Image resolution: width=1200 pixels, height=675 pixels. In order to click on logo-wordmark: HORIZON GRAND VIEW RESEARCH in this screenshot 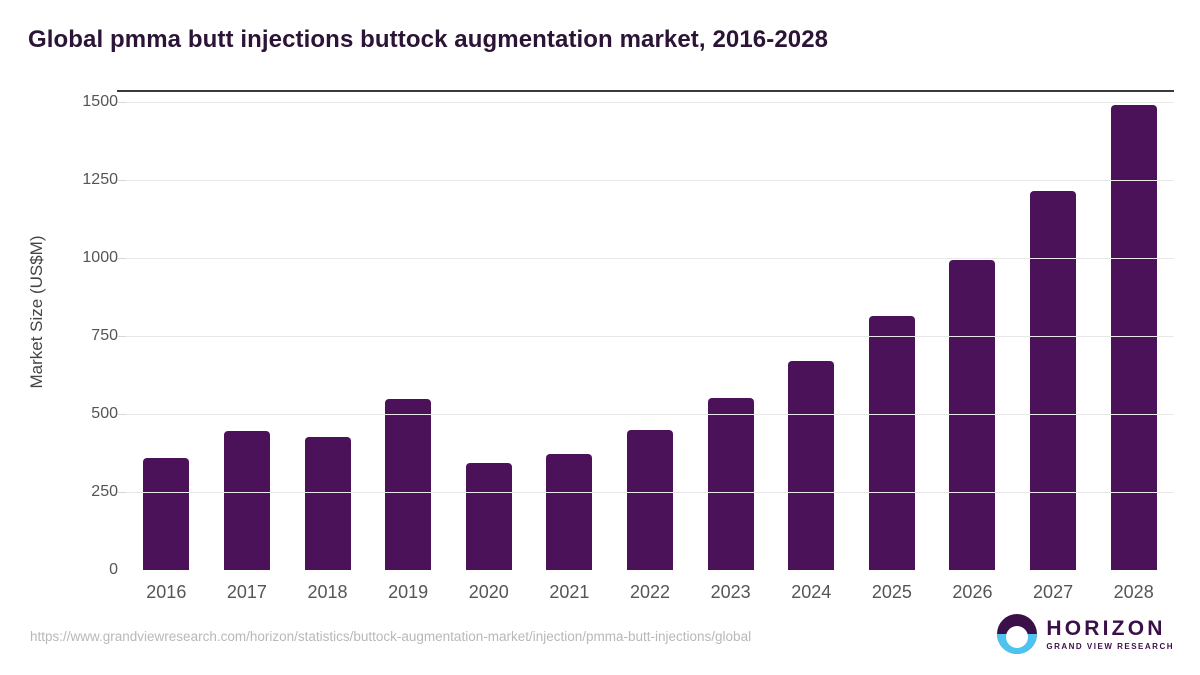, I will do `click(1110, 634)`.